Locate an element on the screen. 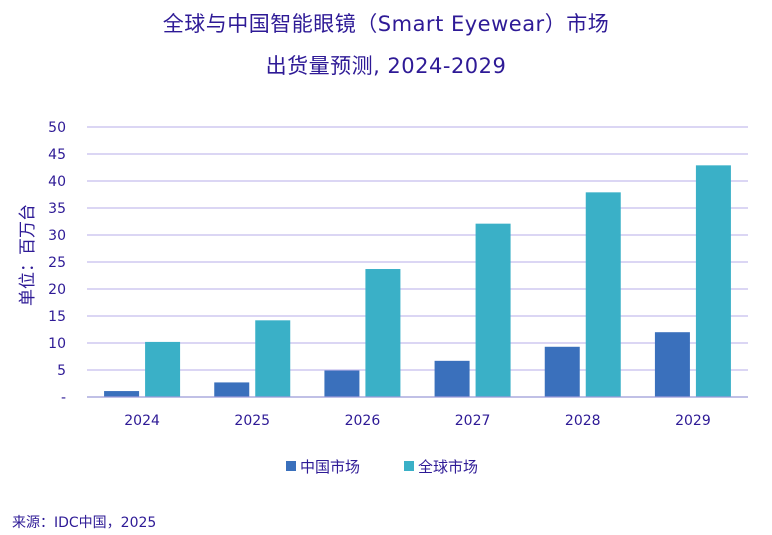 This screenshot has width=772, height=535. y-axis-label: 单位：百万台 is located at coordinates (28, 255).